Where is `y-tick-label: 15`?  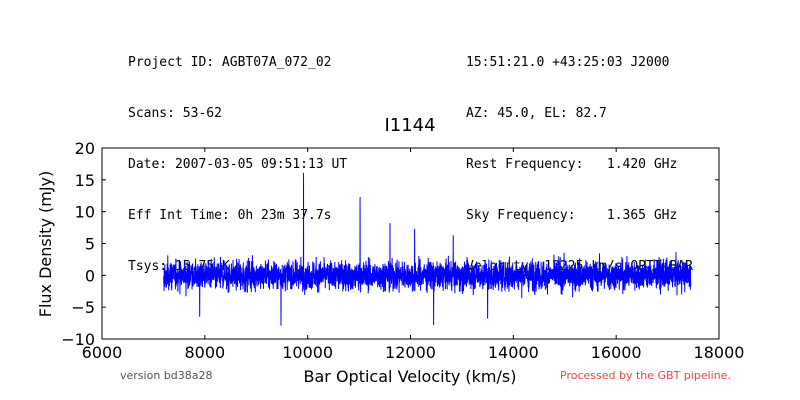
y-tick-label: 15 is located at coordinates (85, 180).